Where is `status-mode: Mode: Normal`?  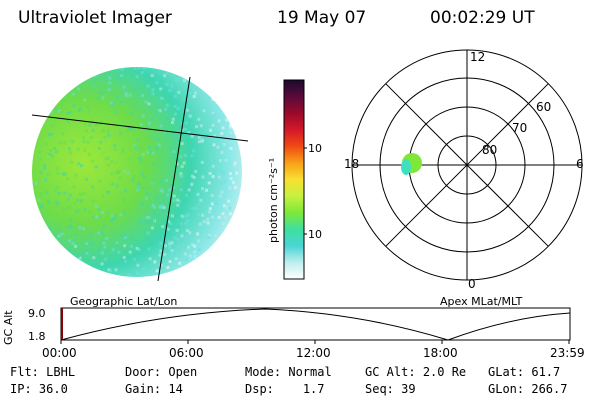 status-mode: Mode: Normal is located at coordinates (288, 372).